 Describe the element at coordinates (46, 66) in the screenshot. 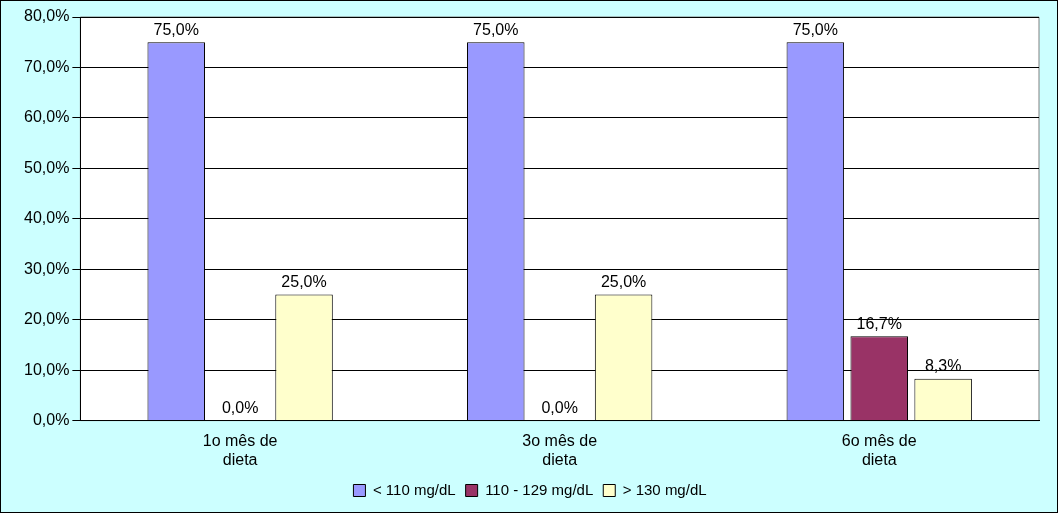

I see `y-tick-label: 70,0%` at that location.